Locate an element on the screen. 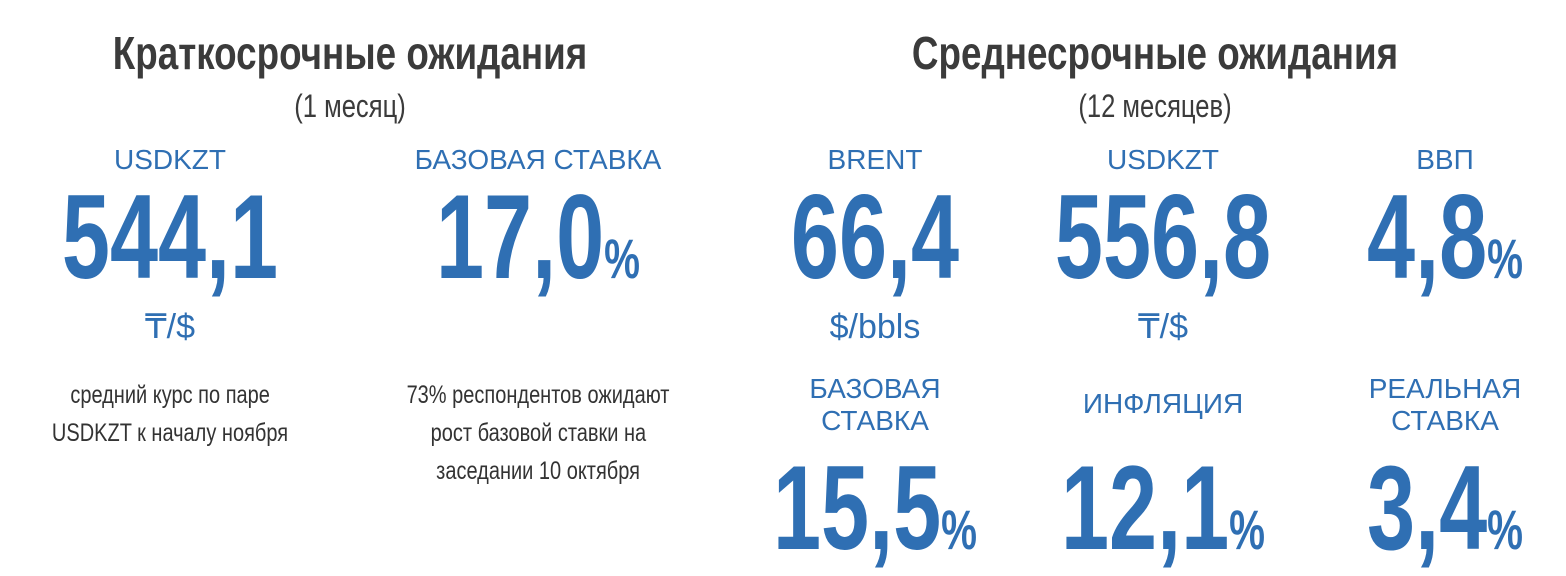  section-subtitle-text: (12 месяцев) is located at coordinates (1155, 106).